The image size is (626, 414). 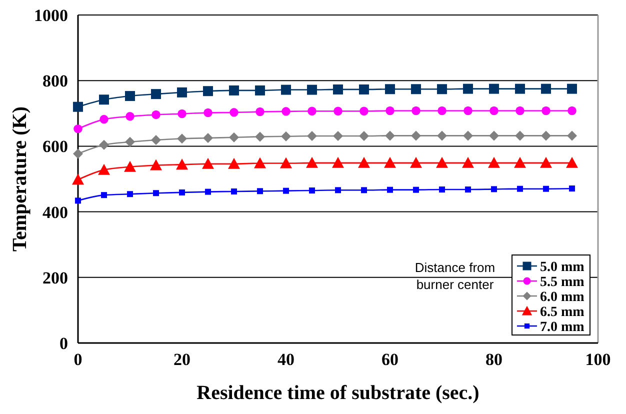 What do you see at coordinates (562, 327) in the screenshot?
I see `legend-label: 7.0 mm` at bounding box center [562, 327].